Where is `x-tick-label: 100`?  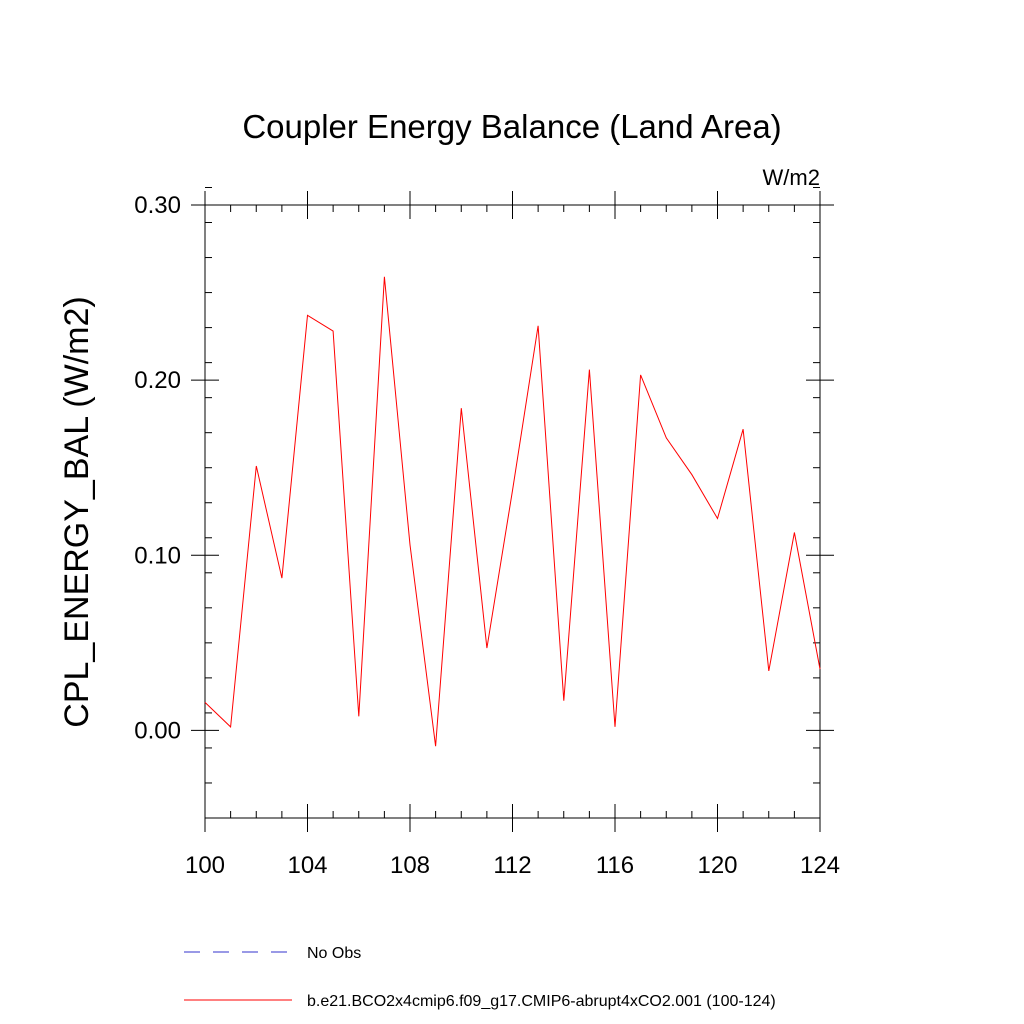 x-tick-label: 100 is located at coordinates (205, 865).